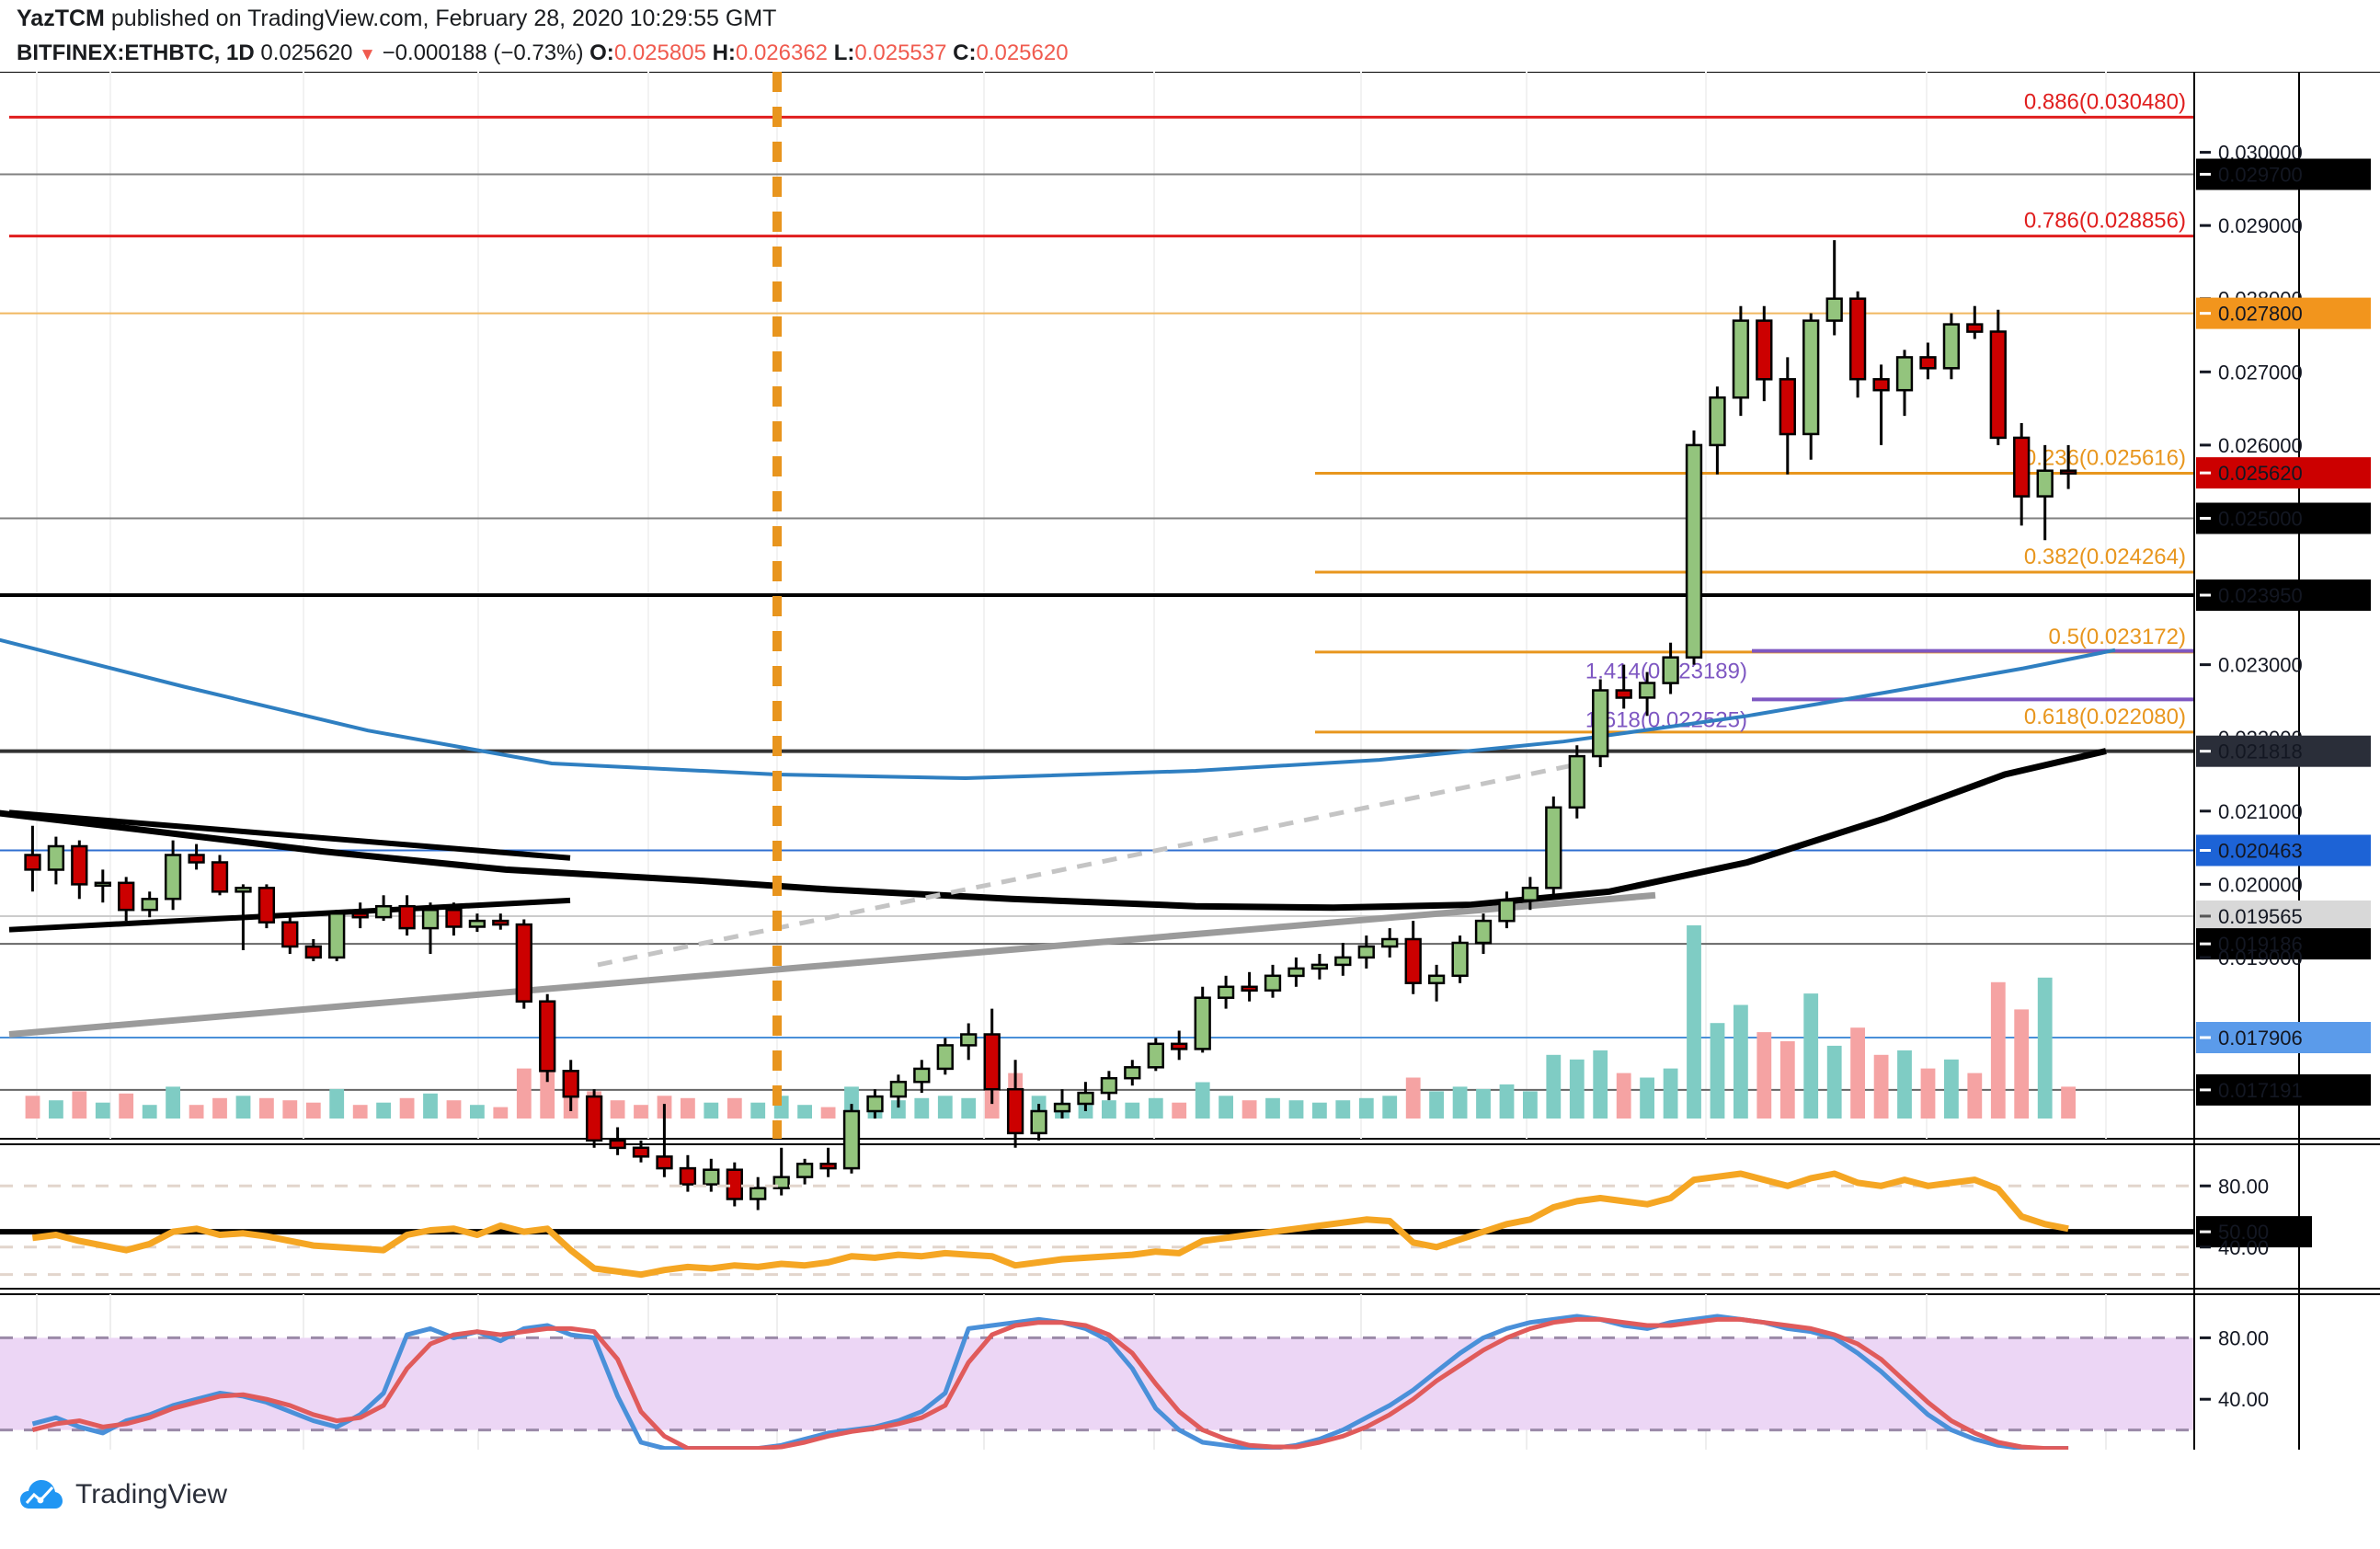  Describe the element at coordinates (659, 53) in the screenshot. I see `ohlc-open-value: 0.025805` at that location.